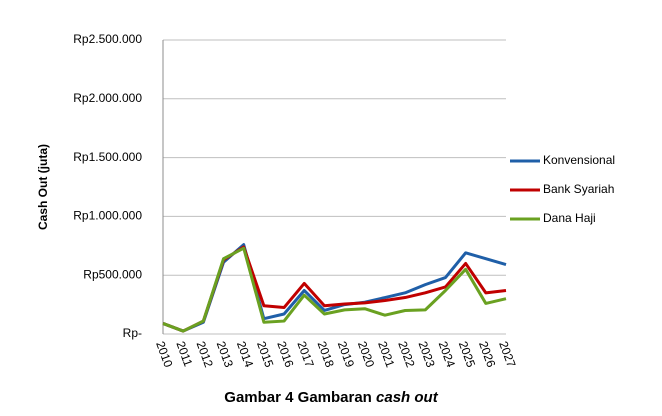 Image resolution: width=662 pixels, height=416 pixels. I want to click on x-tick-label: 2012, so click(205, 354).